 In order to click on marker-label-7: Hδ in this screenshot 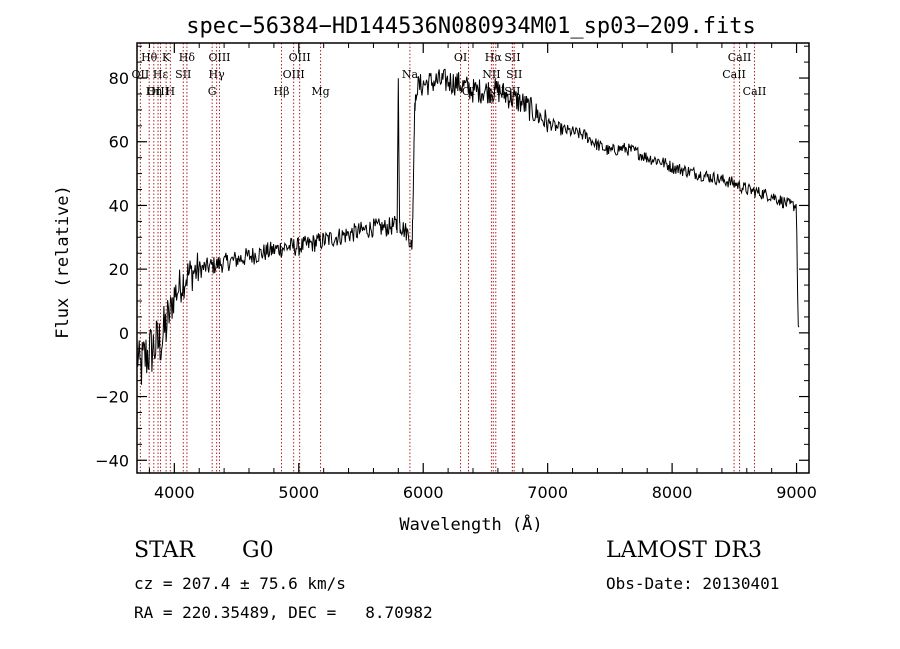, I will do `click(187, 57)`.